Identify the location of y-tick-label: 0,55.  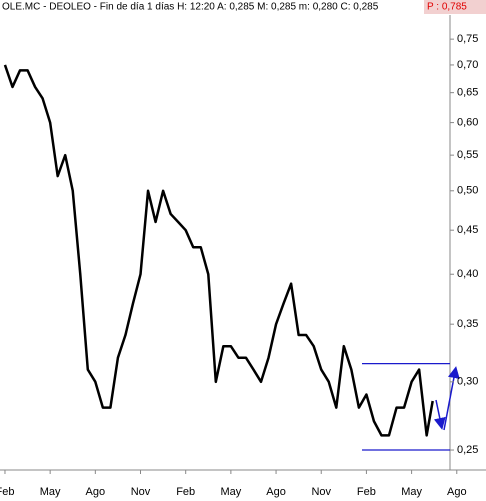
(467, 155).